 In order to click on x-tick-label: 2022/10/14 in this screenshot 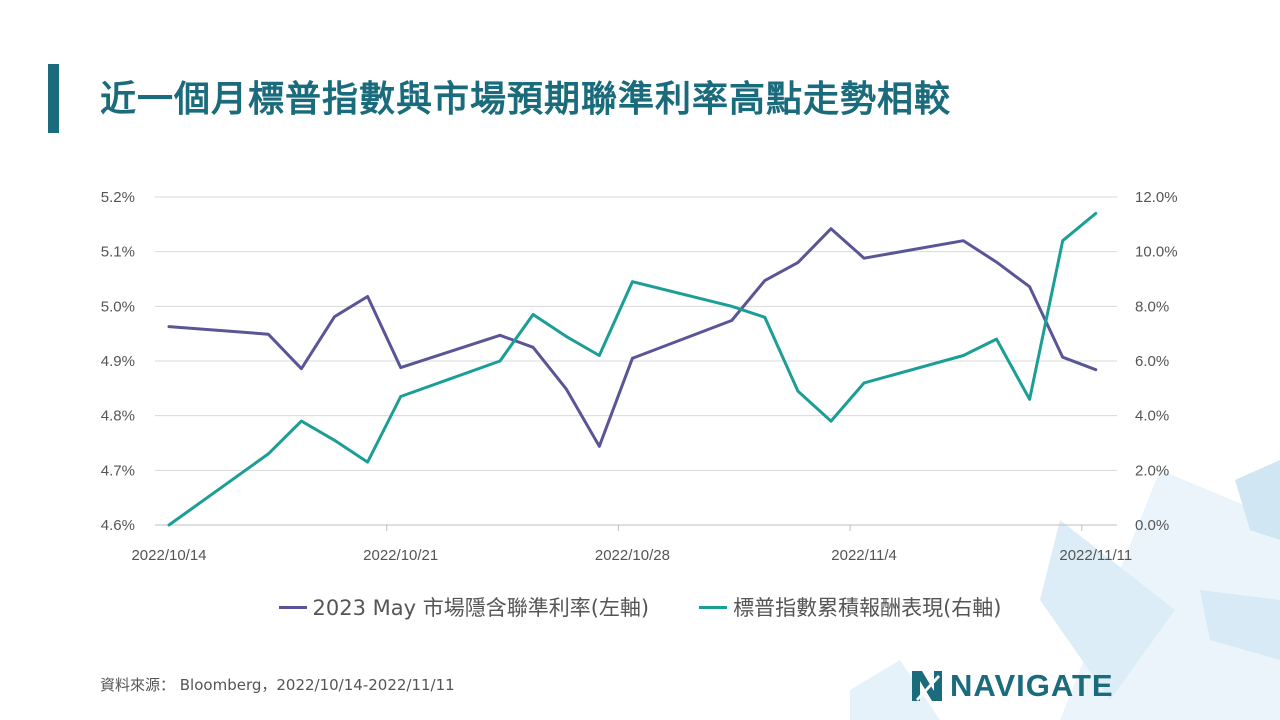, I will do `click(168, 555)`.